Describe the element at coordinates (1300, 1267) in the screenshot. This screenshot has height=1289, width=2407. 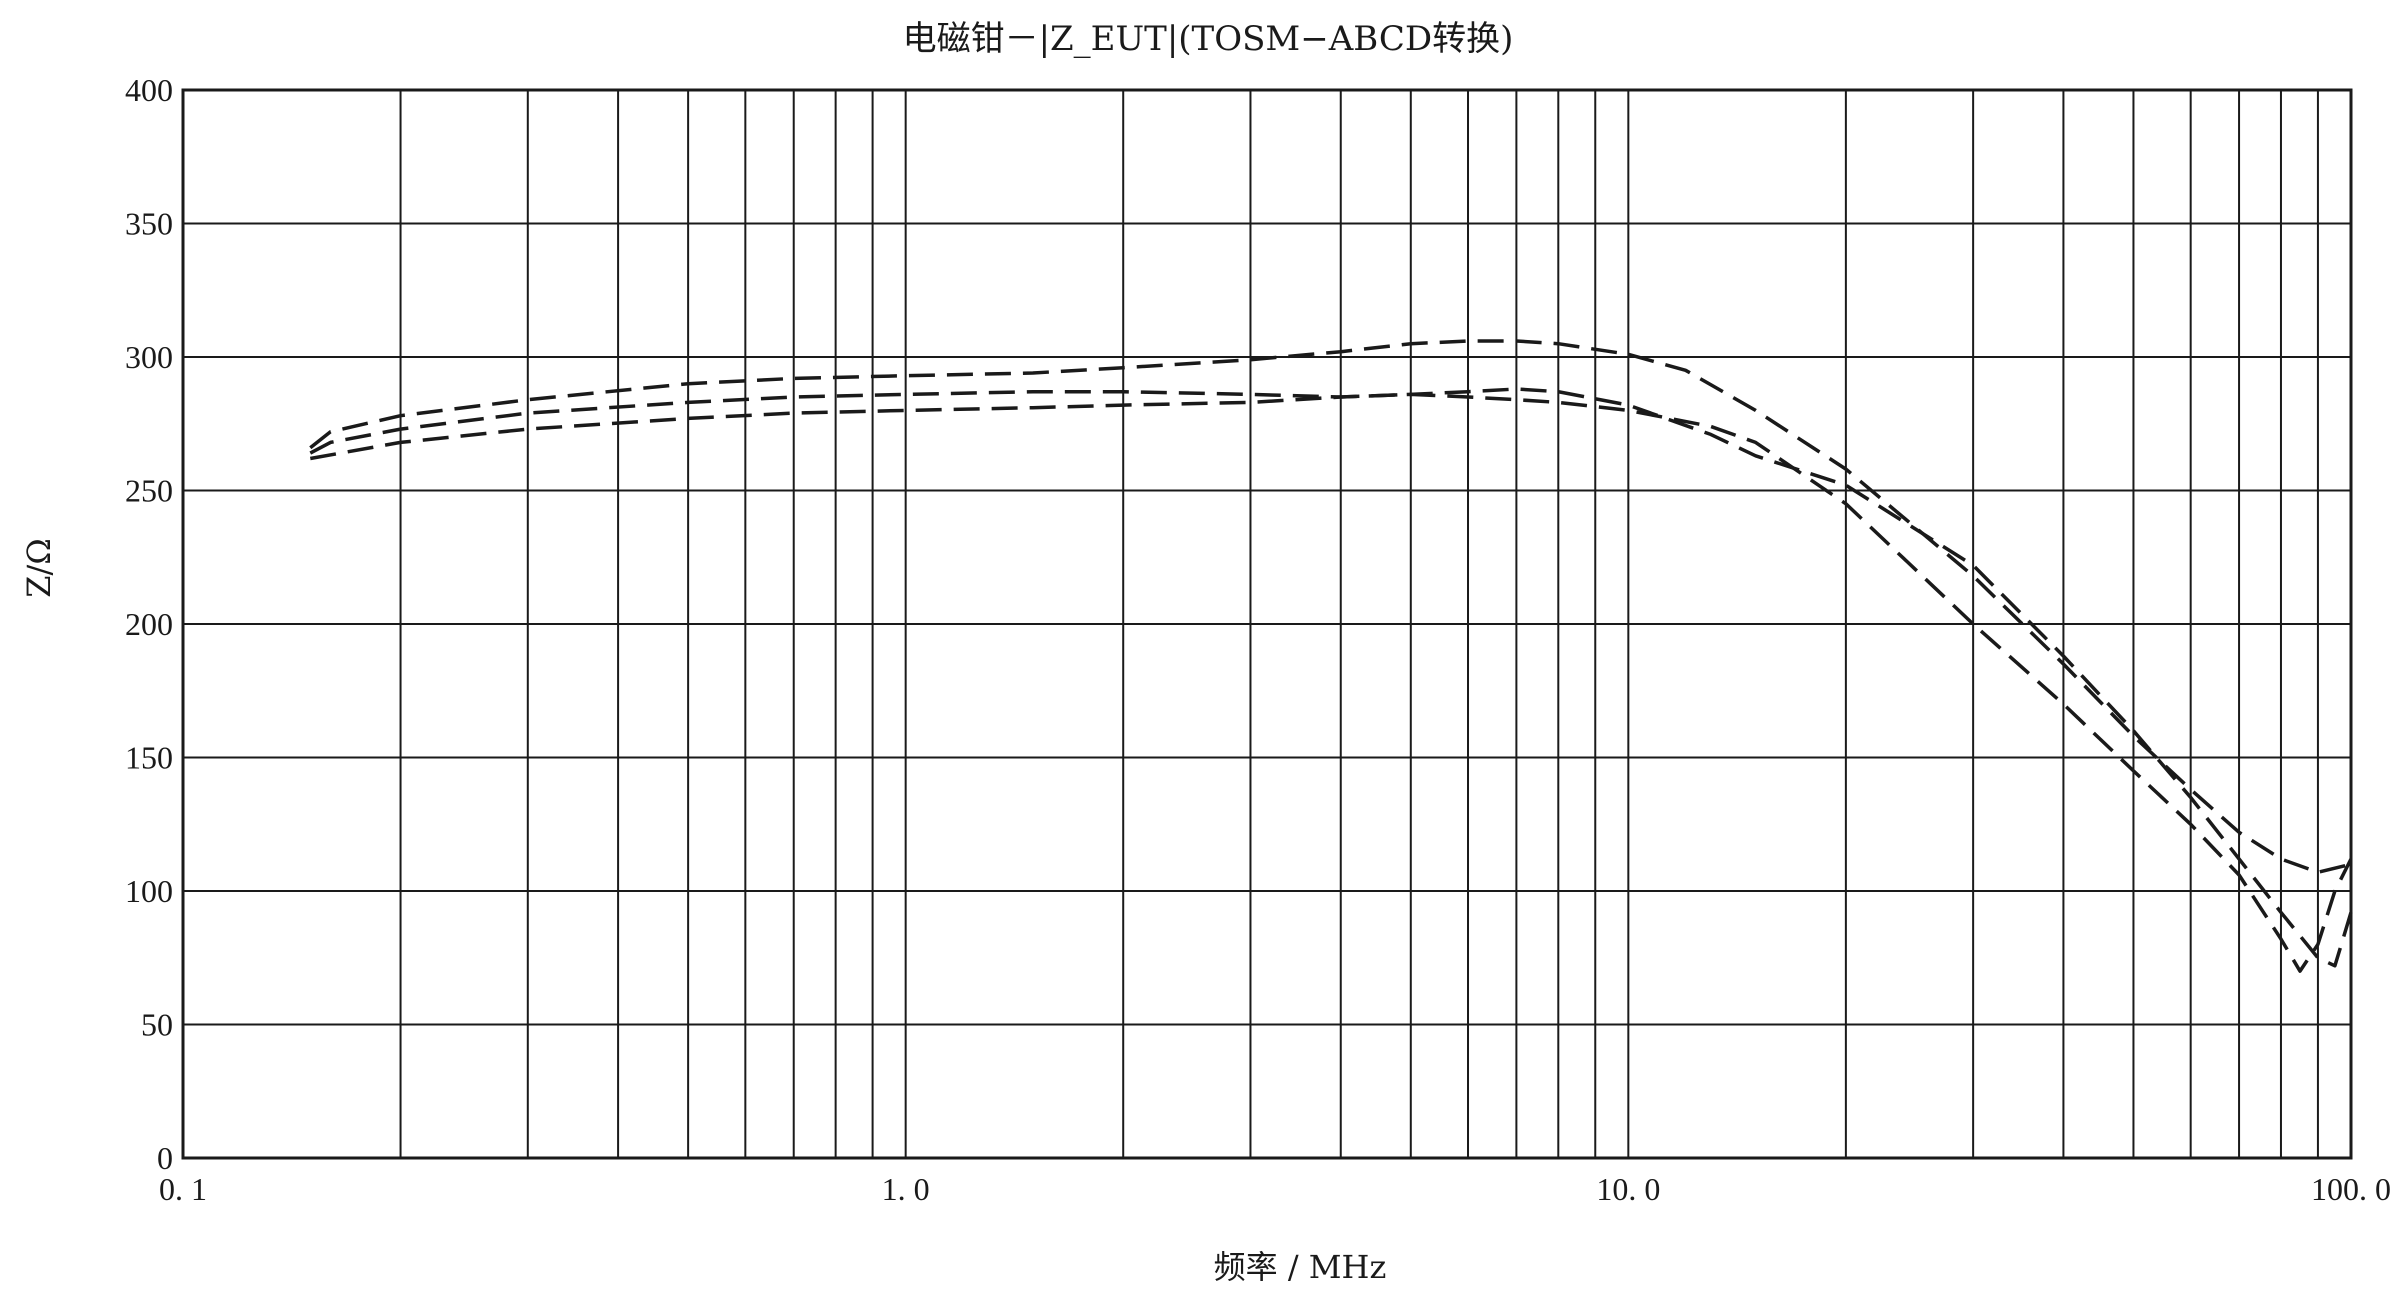
I see `x-axis-label: 频率 / MHz` at that location.